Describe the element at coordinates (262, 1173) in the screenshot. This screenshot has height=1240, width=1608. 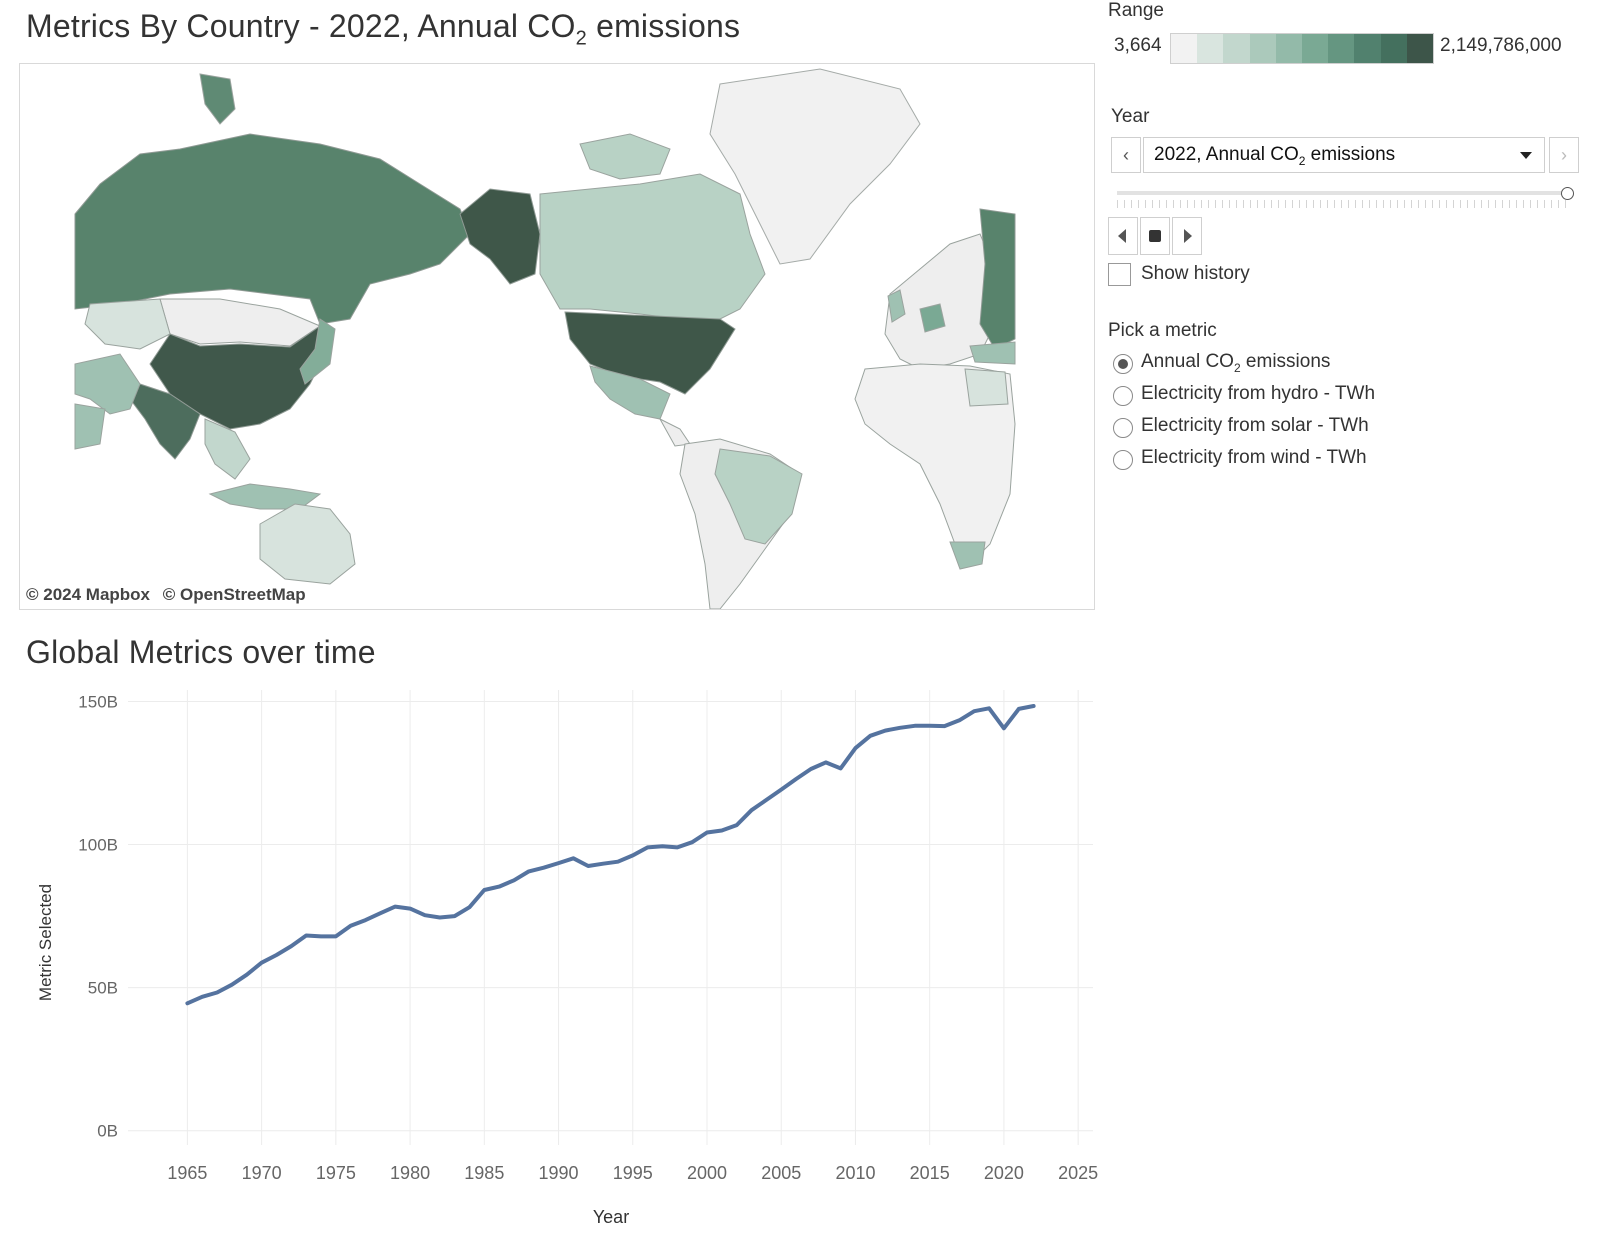
I see `x-tick-label: 1970` at that location.